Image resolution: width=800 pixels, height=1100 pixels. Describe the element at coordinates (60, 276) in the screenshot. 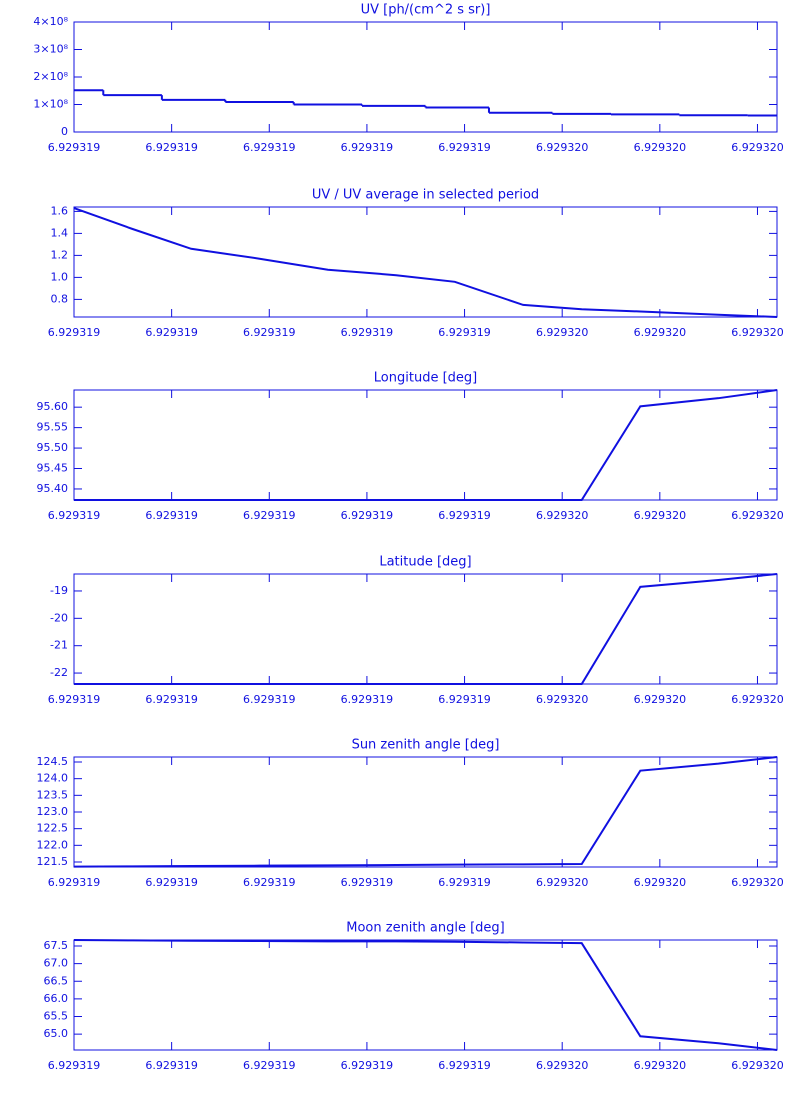

I see `y-tick-label: 1.0` at that location.